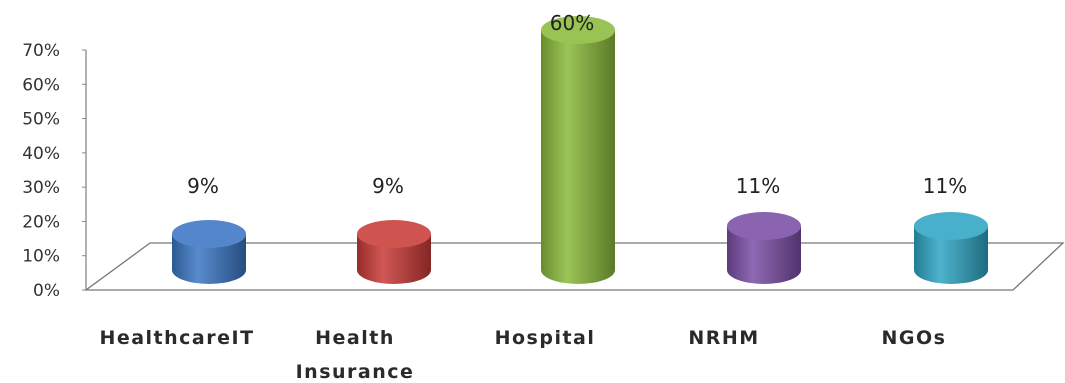 This screenshot has width=1065, height=383. I want to click on y-tick-label: 70%, so click(41, 51).